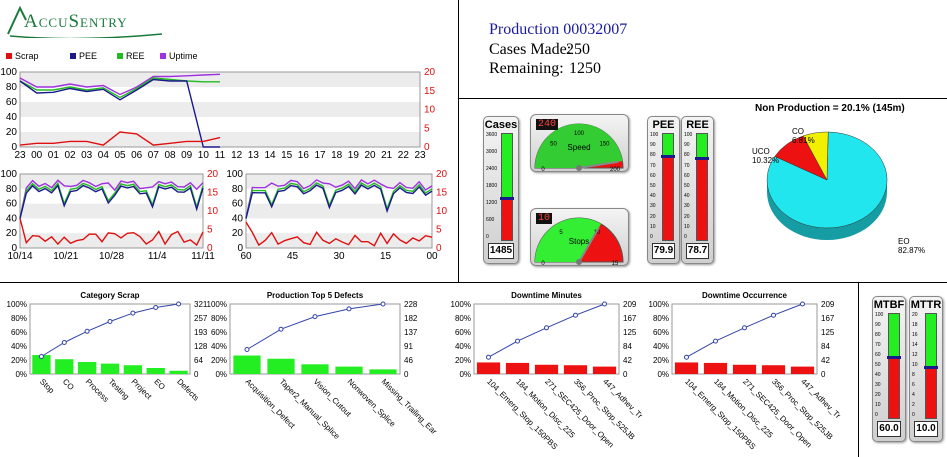 The height and width of the screenshot is (457, 947). Describe the element at coordinates (304, 155) in the screenshot. I see `x-tick: 16` at that location.